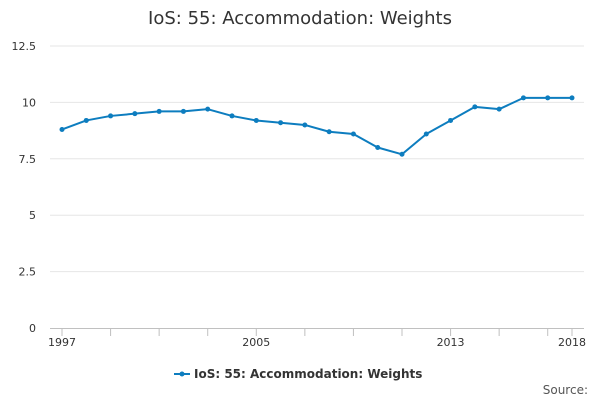 The image size is (600, 400). Describe the element at coordinates (256, 342) in the screenshot. I see `x-tick-label: 2005` at that location.